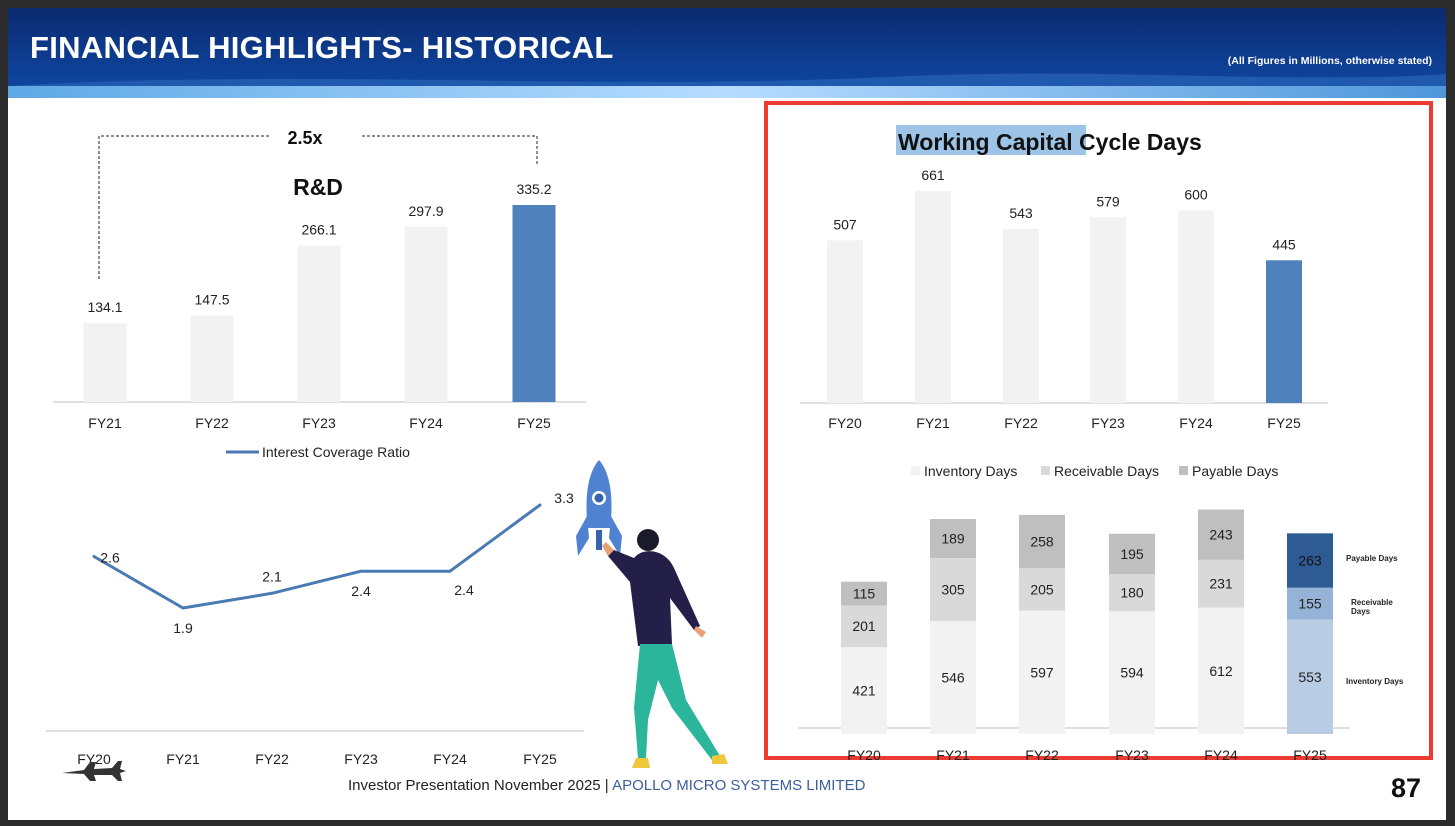 Image resolution: width=1455 pixels, height=826 pixels. What do you see at coordinates (183, 608) in the screenshot?
I see `icr-point-fy21` at bounding box center [183, 608].